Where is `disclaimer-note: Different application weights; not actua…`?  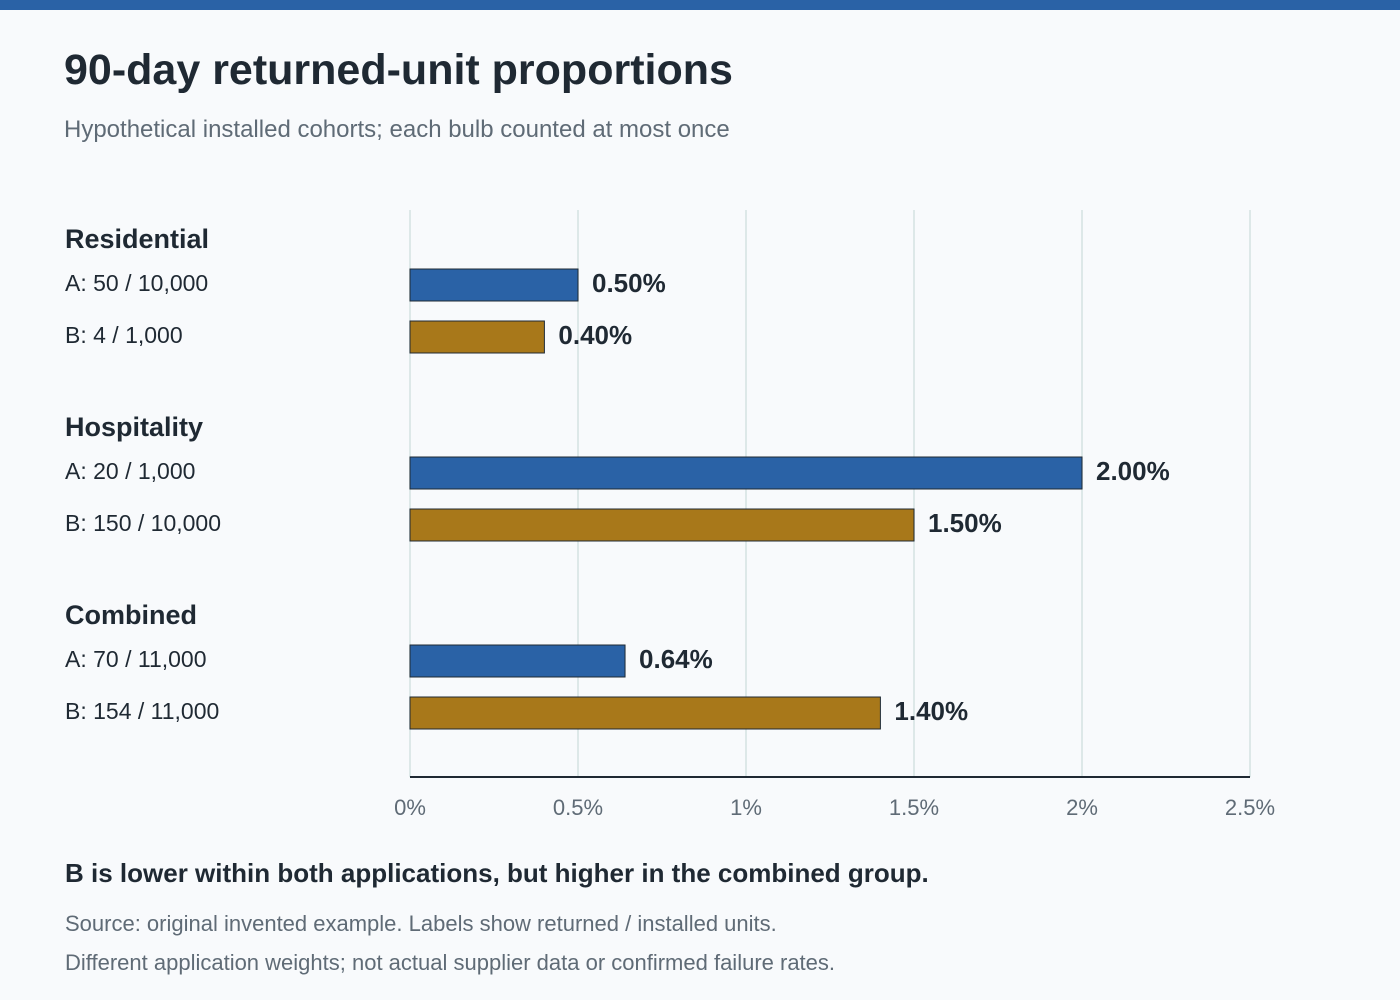
disclaimer-note: Different application weights; not actua… is located at coordinates (450, 962).